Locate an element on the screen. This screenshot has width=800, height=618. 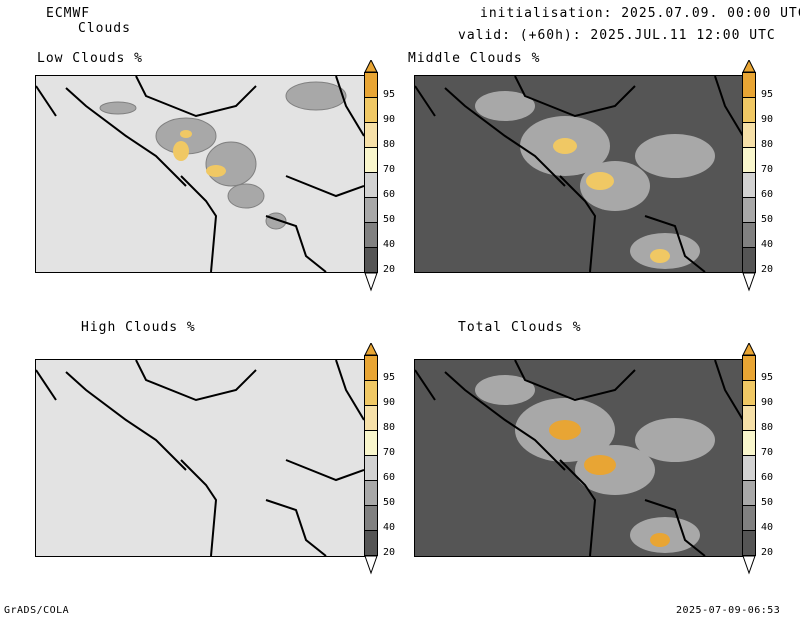
map-middle-clouds is located at coordinates (579, 174).